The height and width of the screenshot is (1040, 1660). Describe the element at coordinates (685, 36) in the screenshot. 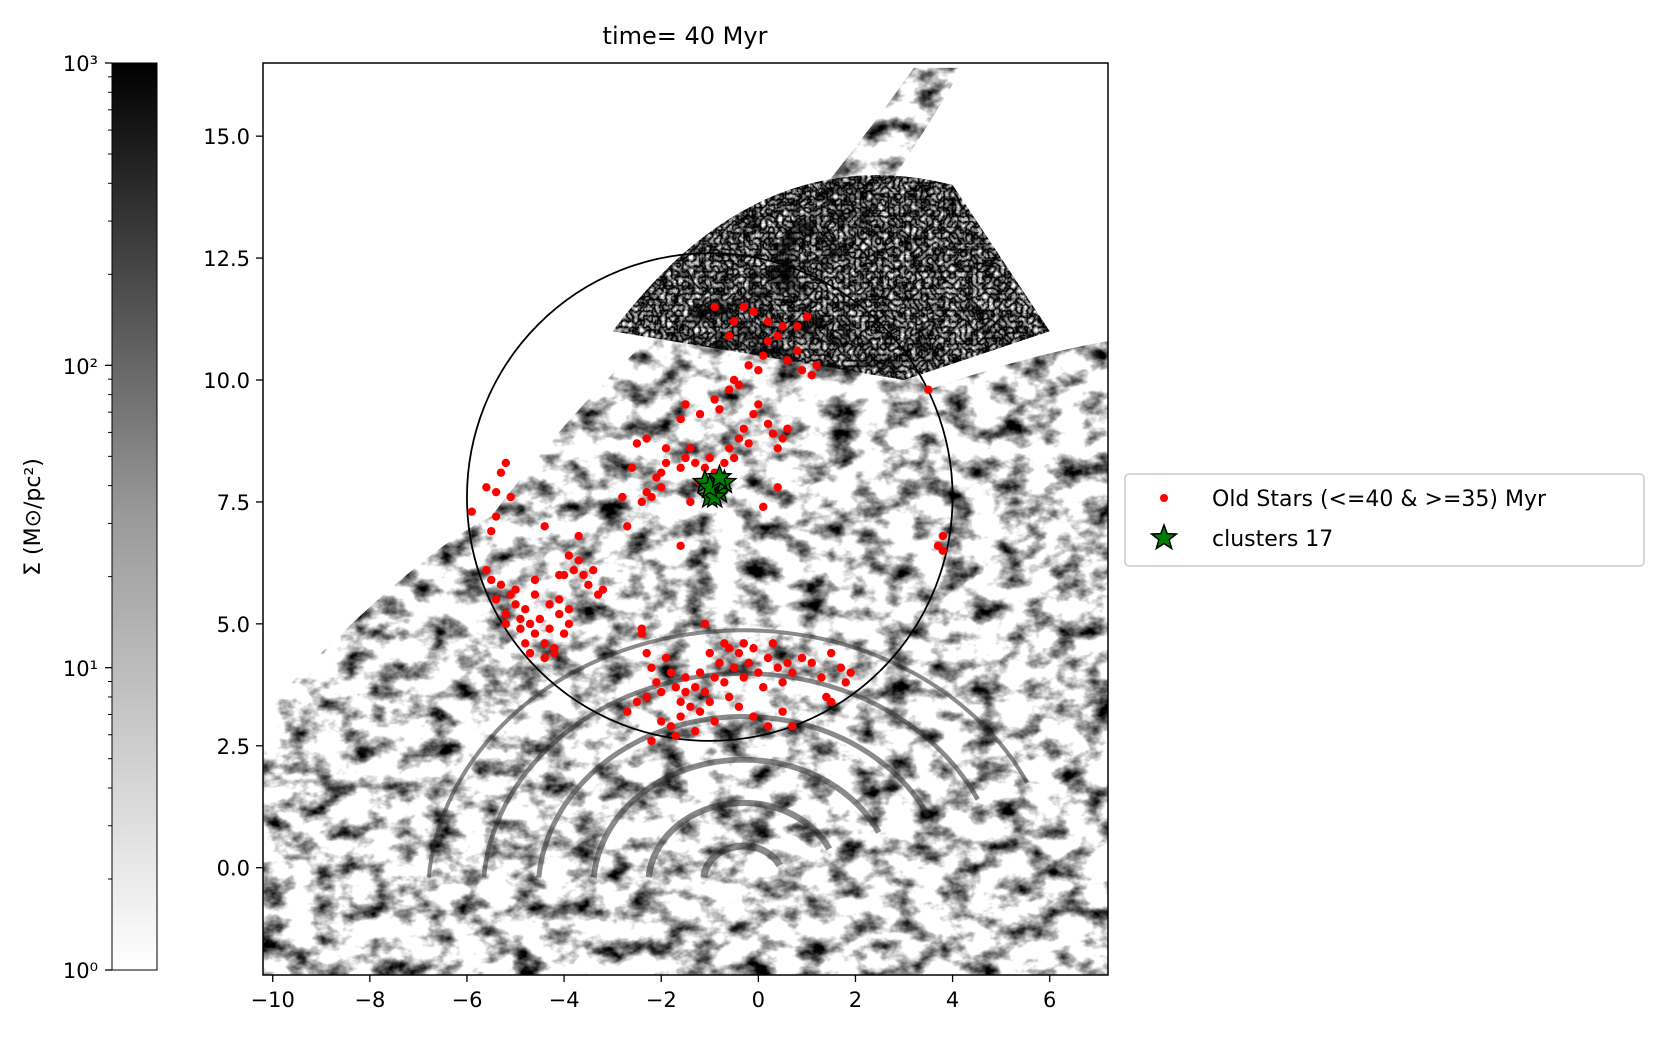

I see `chart-title: time= 40 Myr` at that location.